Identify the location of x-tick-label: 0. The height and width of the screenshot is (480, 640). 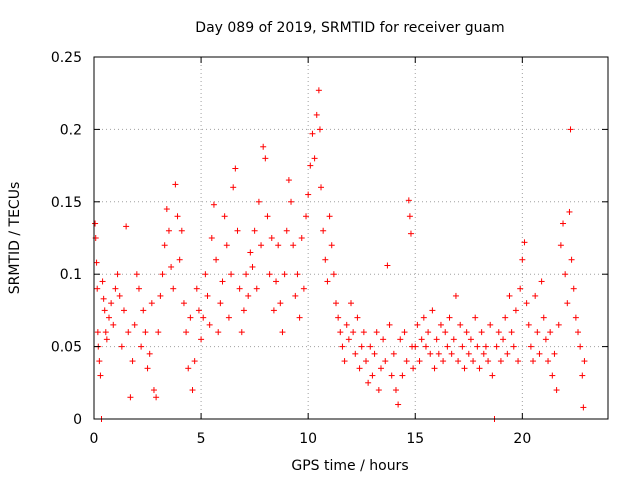
(94, 439).